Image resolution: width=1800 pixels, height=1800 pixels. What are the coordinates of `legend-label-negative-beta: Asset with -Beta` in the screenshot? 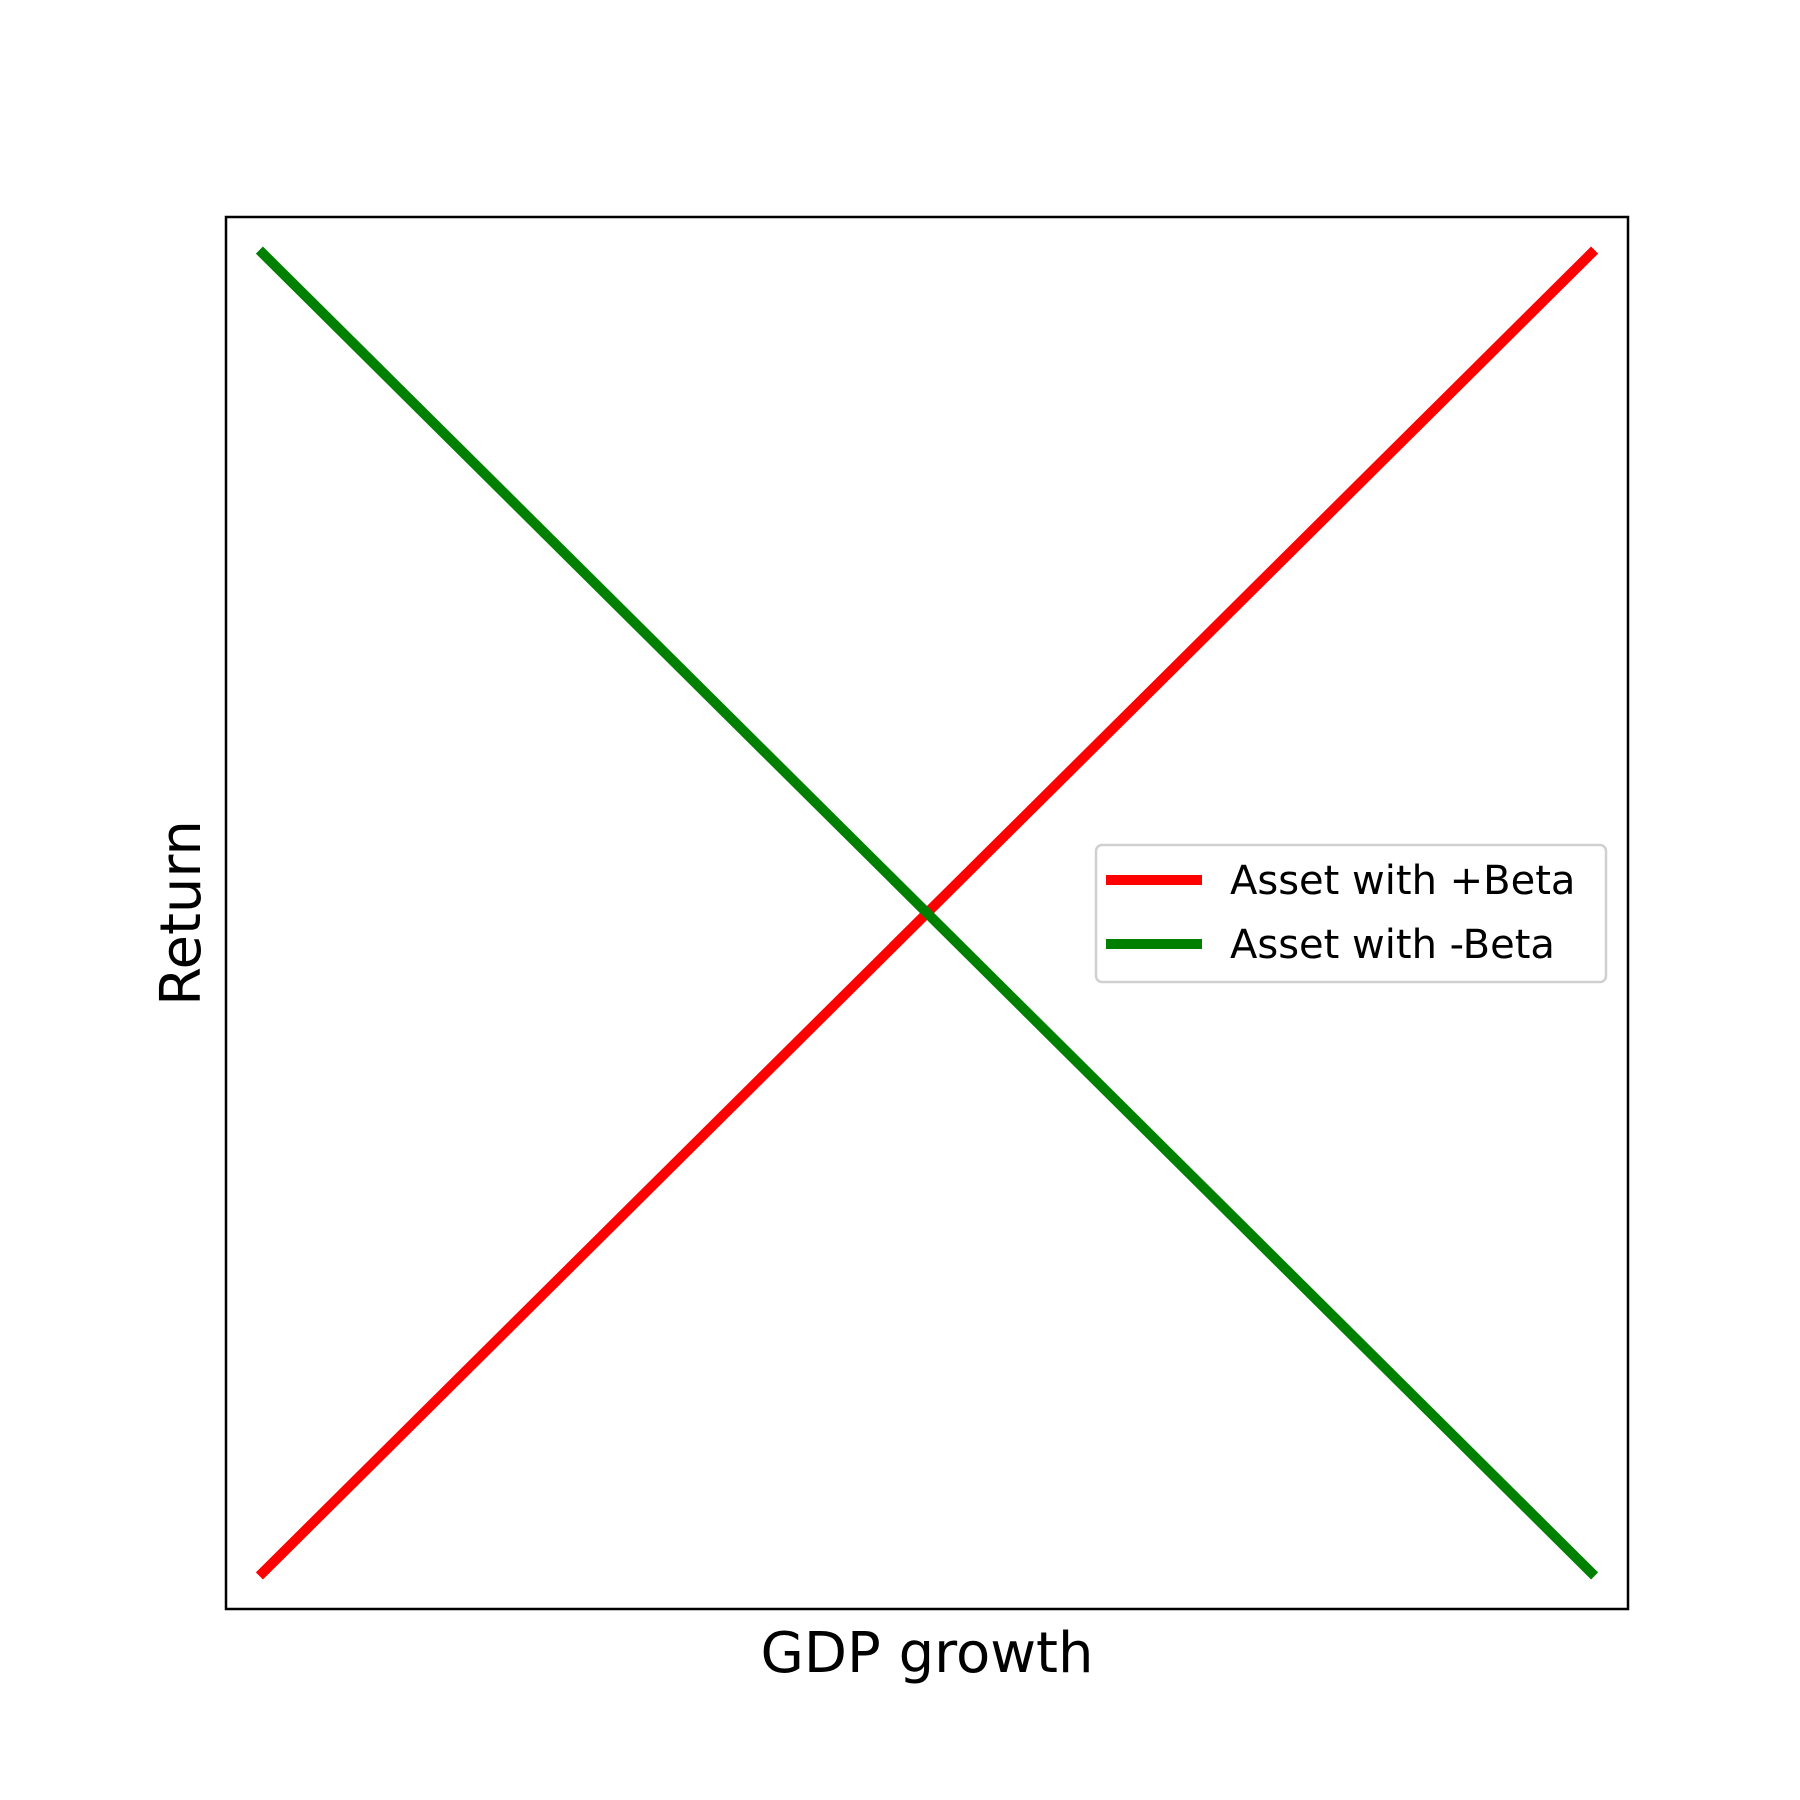 It's located at (1392, 945).